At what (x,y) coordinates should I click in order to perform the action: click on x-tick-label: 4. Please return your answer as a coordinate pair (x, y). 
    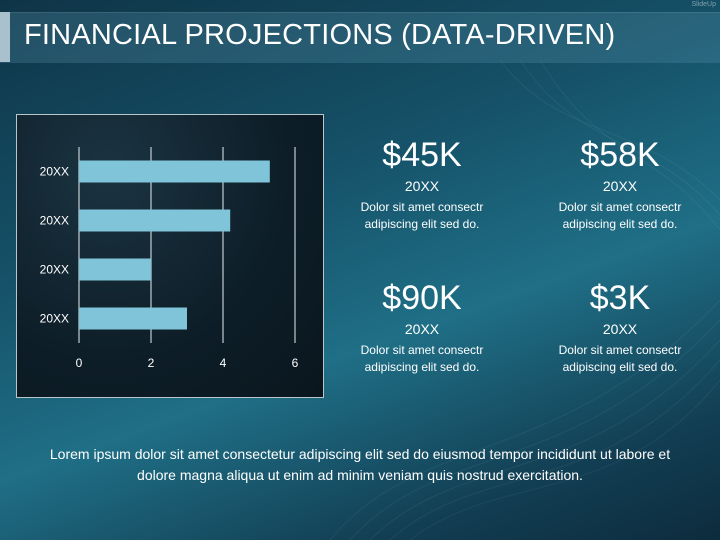
    Looking at the image, I should click on (223, 363).